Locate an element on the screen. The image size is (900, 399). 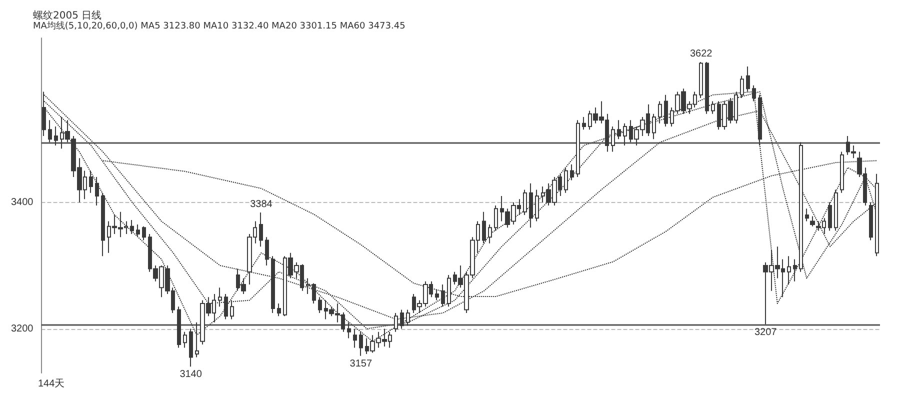
chart-subtitle: MA均线(5,10,20,60,0,0) MA5 3123.80 MA10 3132.40 MA20 3301.15 MA60 3473.45 is located at coordinates (219, 26).